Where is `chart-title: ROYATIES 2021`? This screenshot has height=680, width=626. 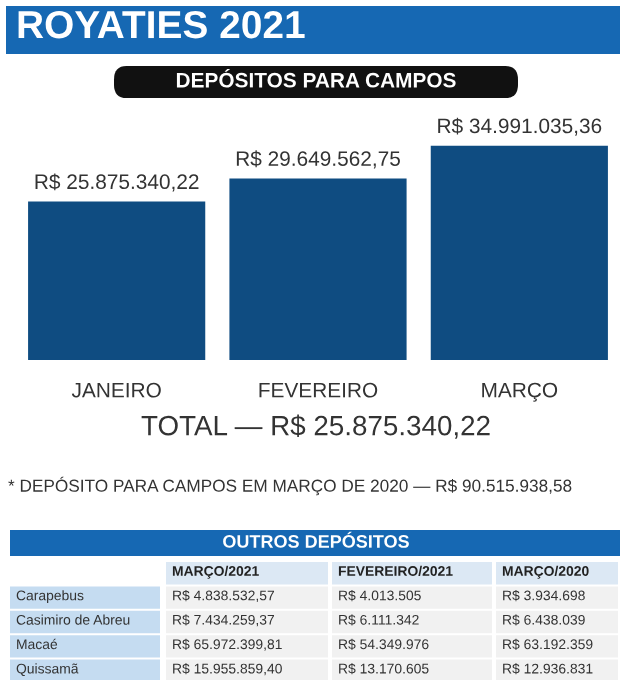 chart-title: ROYATIES 2021 is located at coordinates (161, 24).